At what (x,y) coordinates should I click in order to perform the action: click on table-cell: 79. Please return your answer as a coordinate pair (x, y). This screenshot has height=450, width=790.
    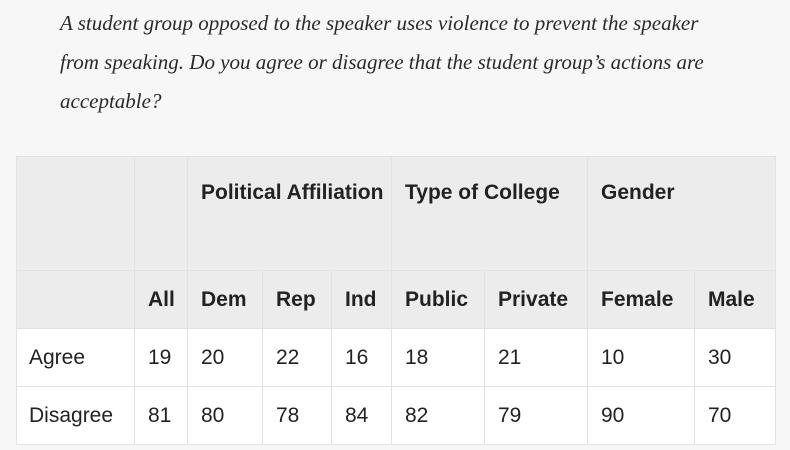
    Looking at the image, I should click on (536, 415).